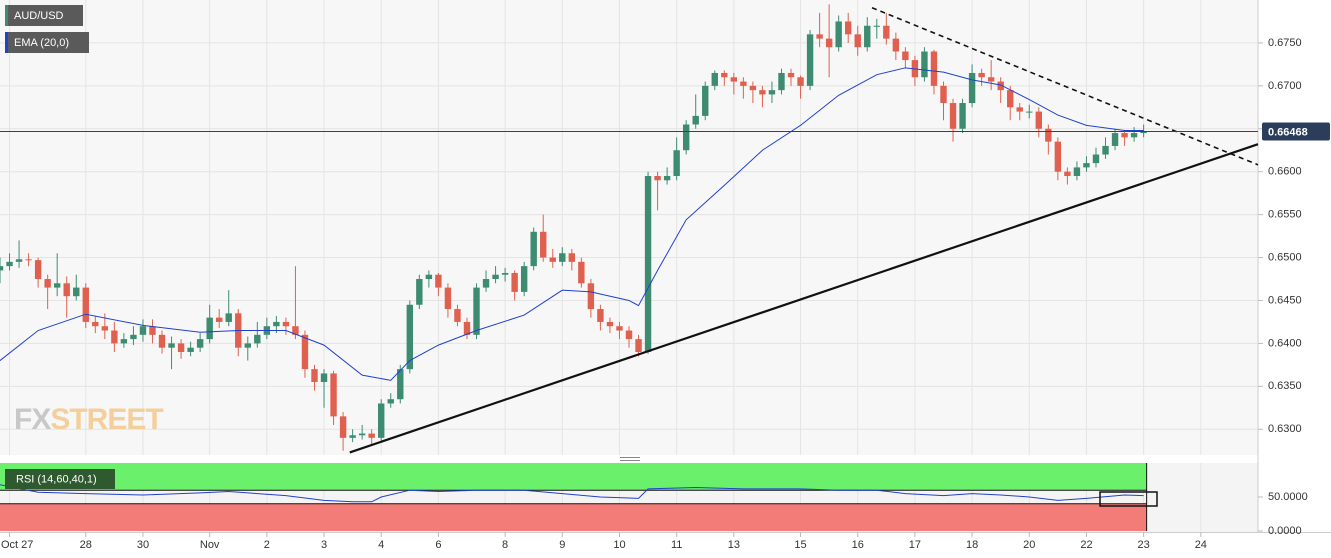 This screenshot has width=1331, height=558. I want to click on legend-label: AUD/USD, so click(39, 16).